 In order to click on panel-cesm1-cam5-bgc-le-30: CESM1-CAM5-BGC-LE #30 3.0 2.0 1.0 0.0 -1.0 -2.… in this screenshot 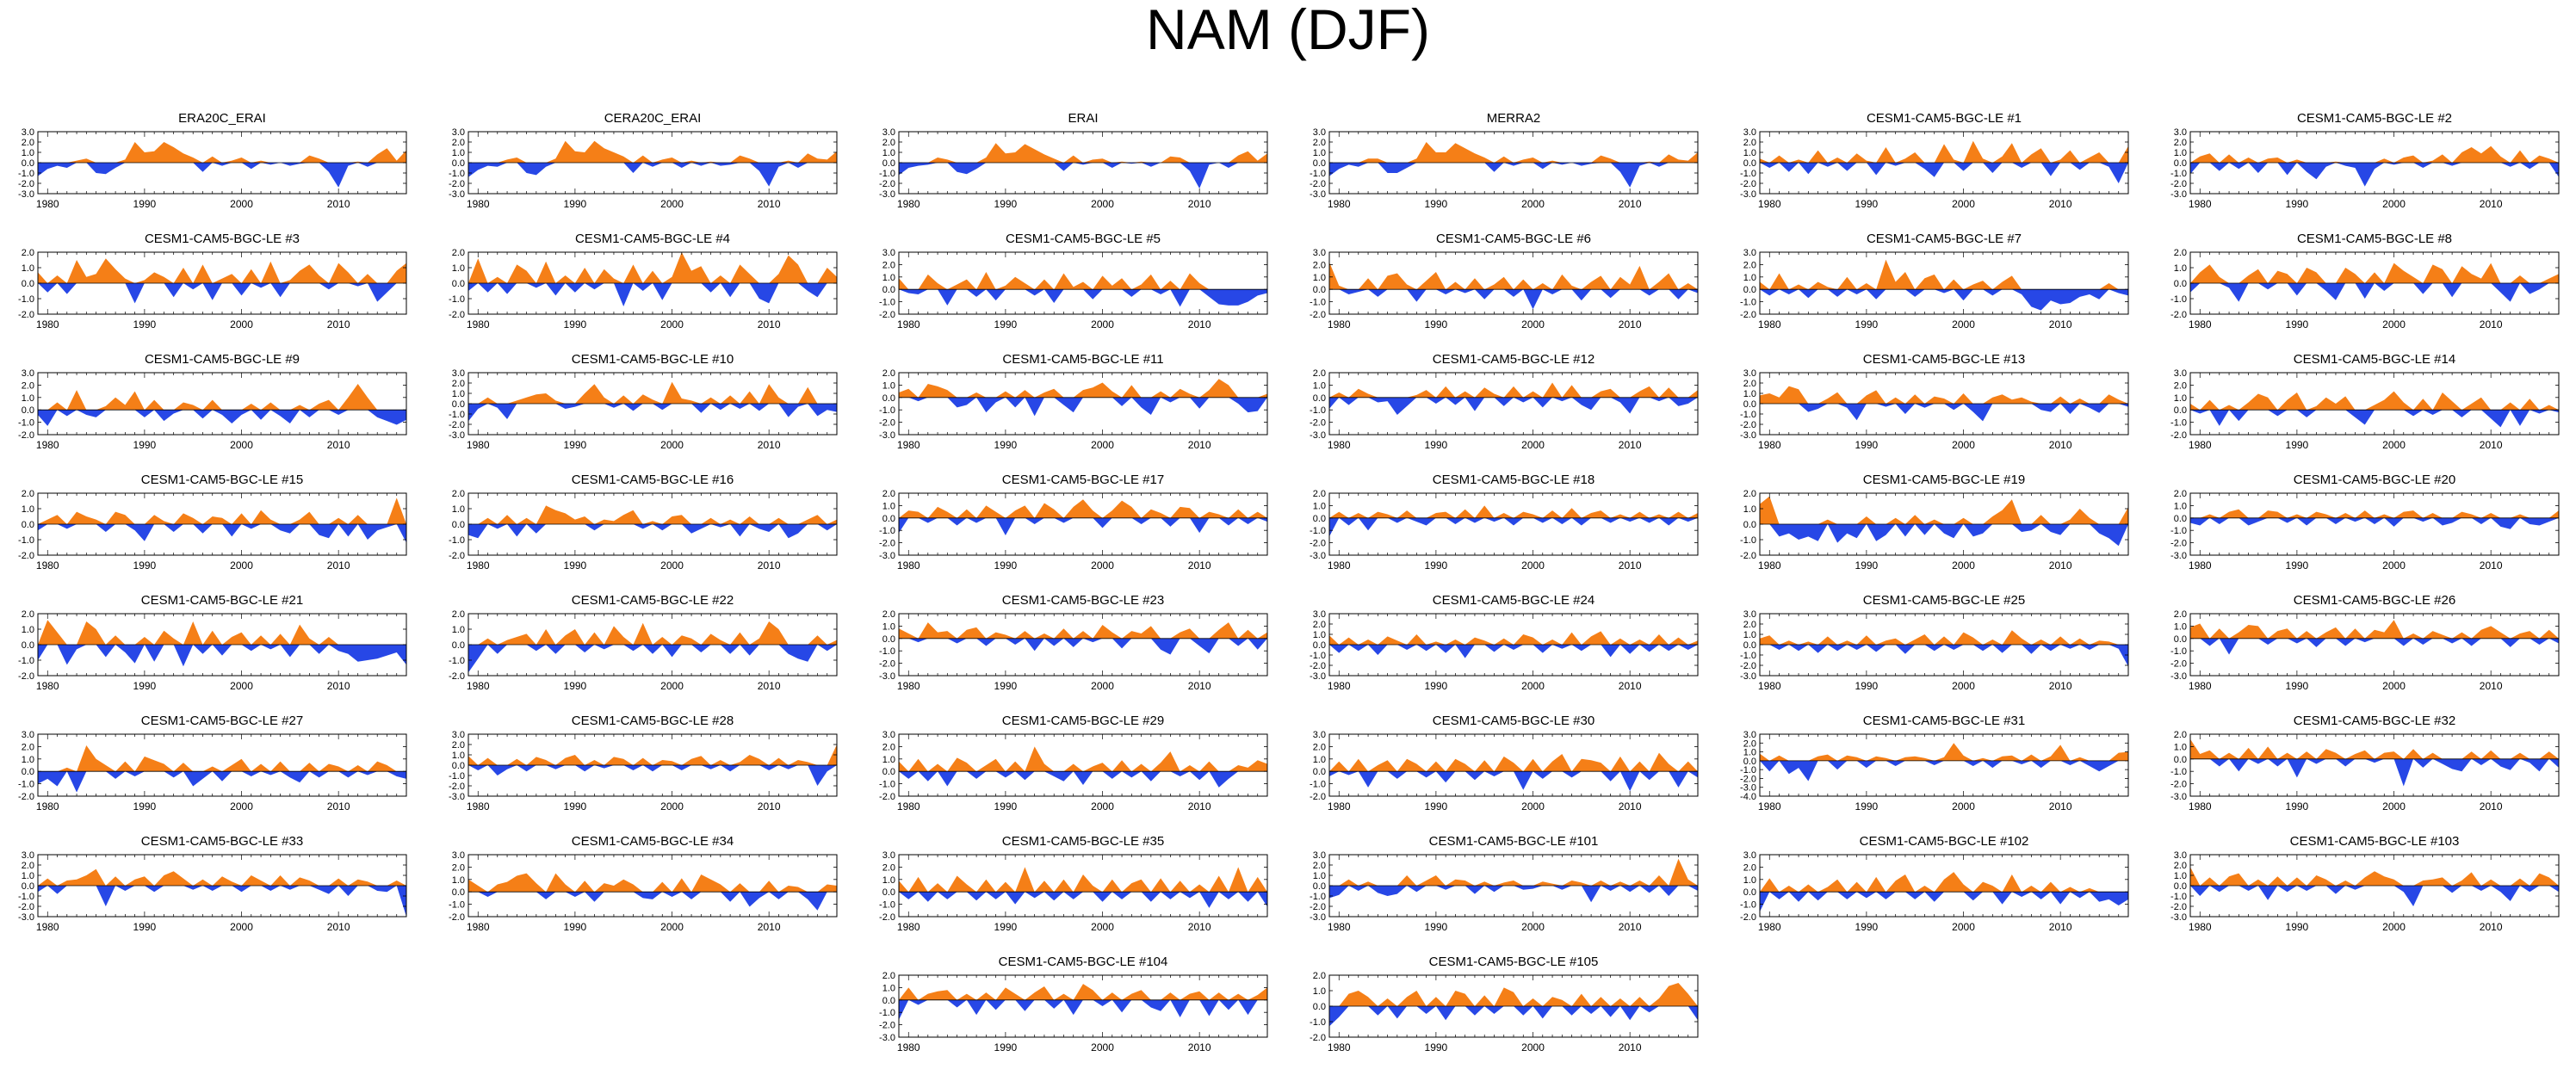, I will do `click(1503, 767)`.